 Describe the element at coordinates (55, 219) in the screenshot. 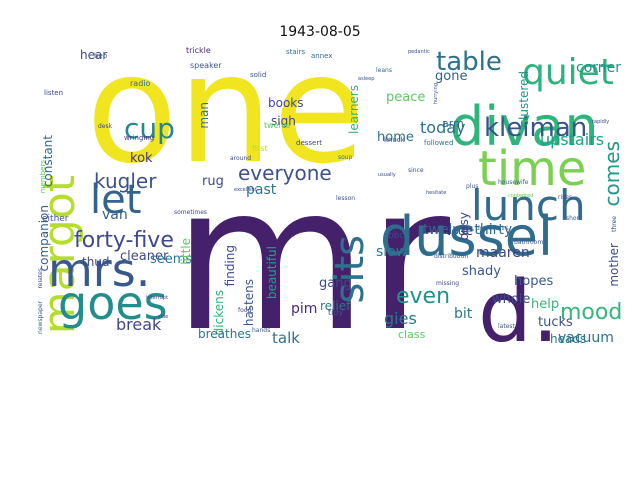

I see `cloud-word: either` at that location.